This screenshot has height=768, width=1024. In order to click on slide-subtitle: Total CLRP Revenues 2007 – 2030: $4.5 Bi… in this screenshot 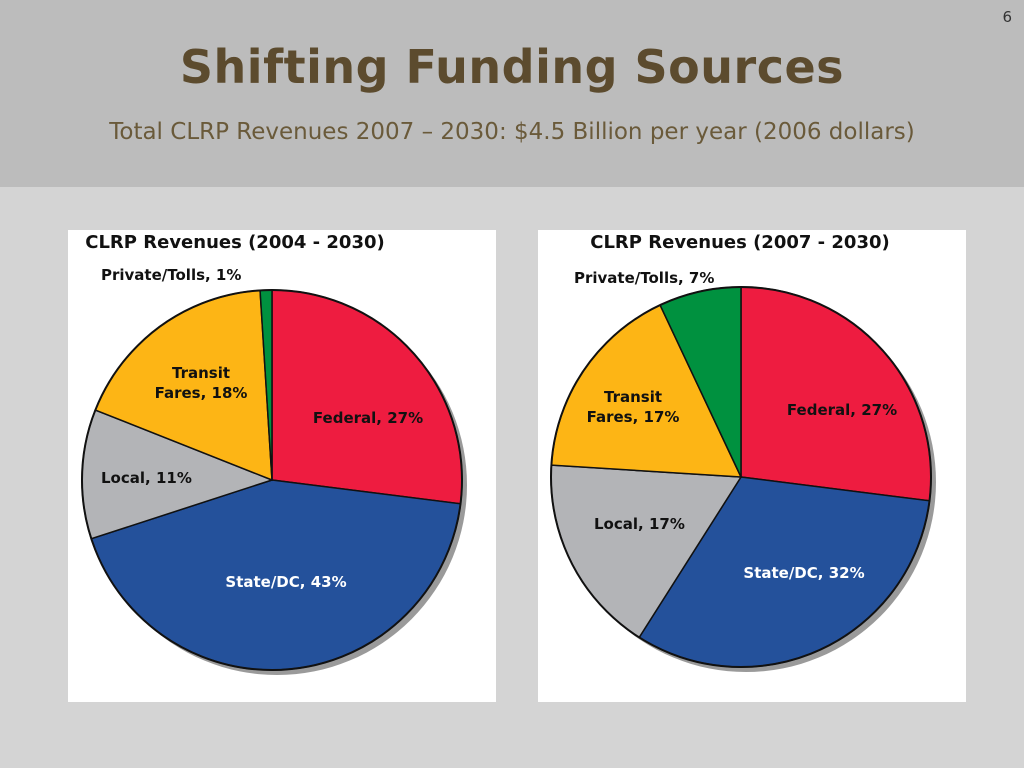, I will do `click(512, 132)`.